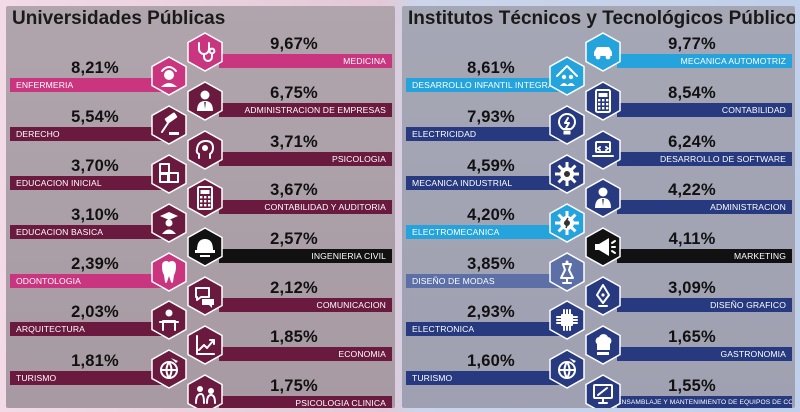  What do you see at coordinates (200, 320) in the screenshot?
I see `career-item: ARQUITECTURA 2,03%` at bounding box center [200, 320].